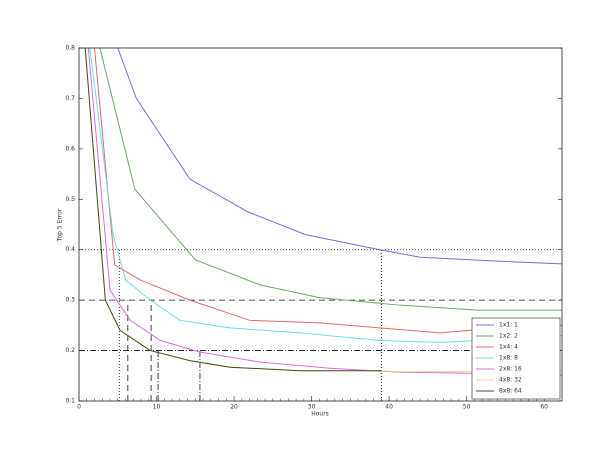  I want to click on x-tick-label: 20, so click(234, 407).